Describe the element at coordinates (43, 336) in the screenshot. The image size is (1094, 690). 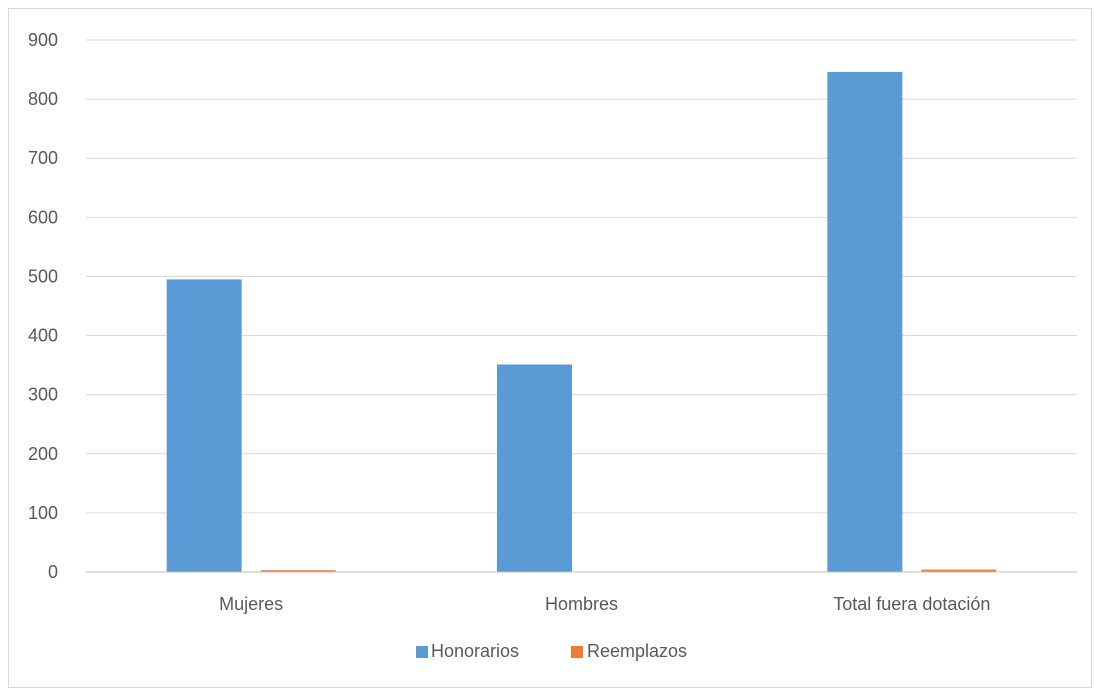
I see `y-tick-label: 400` at that location.